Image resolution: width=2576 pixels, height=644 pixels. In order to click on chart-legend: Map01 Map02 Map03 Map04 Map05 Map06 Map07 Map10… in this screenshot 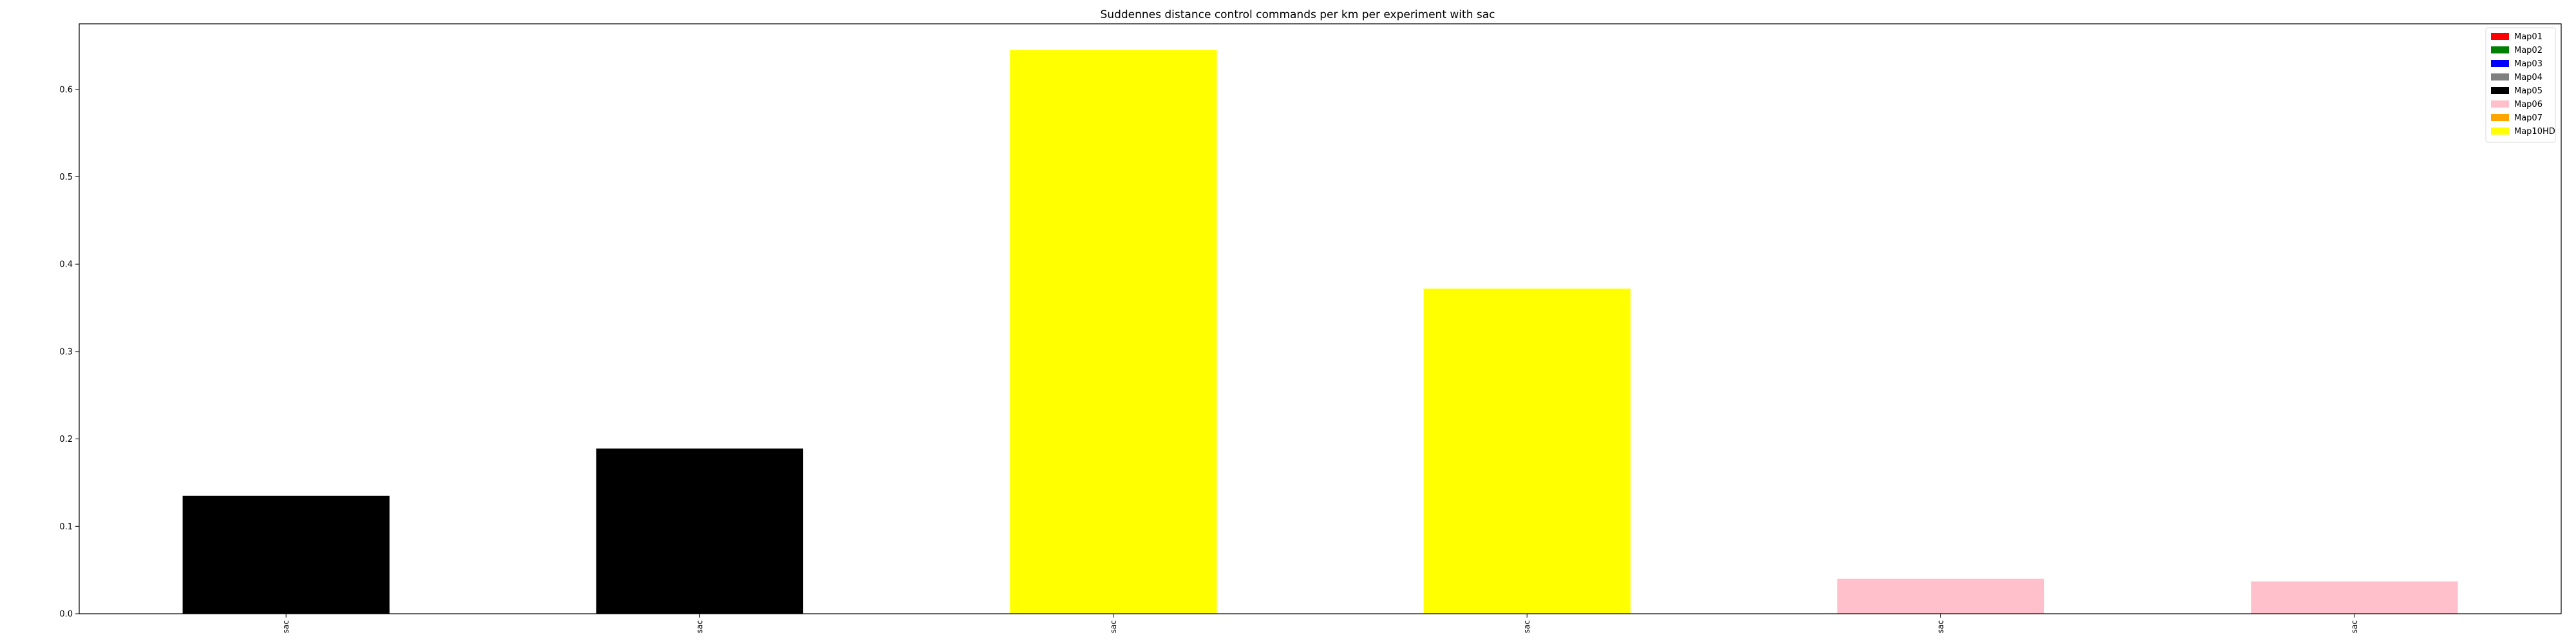, I will do `click(2520, 85)`.